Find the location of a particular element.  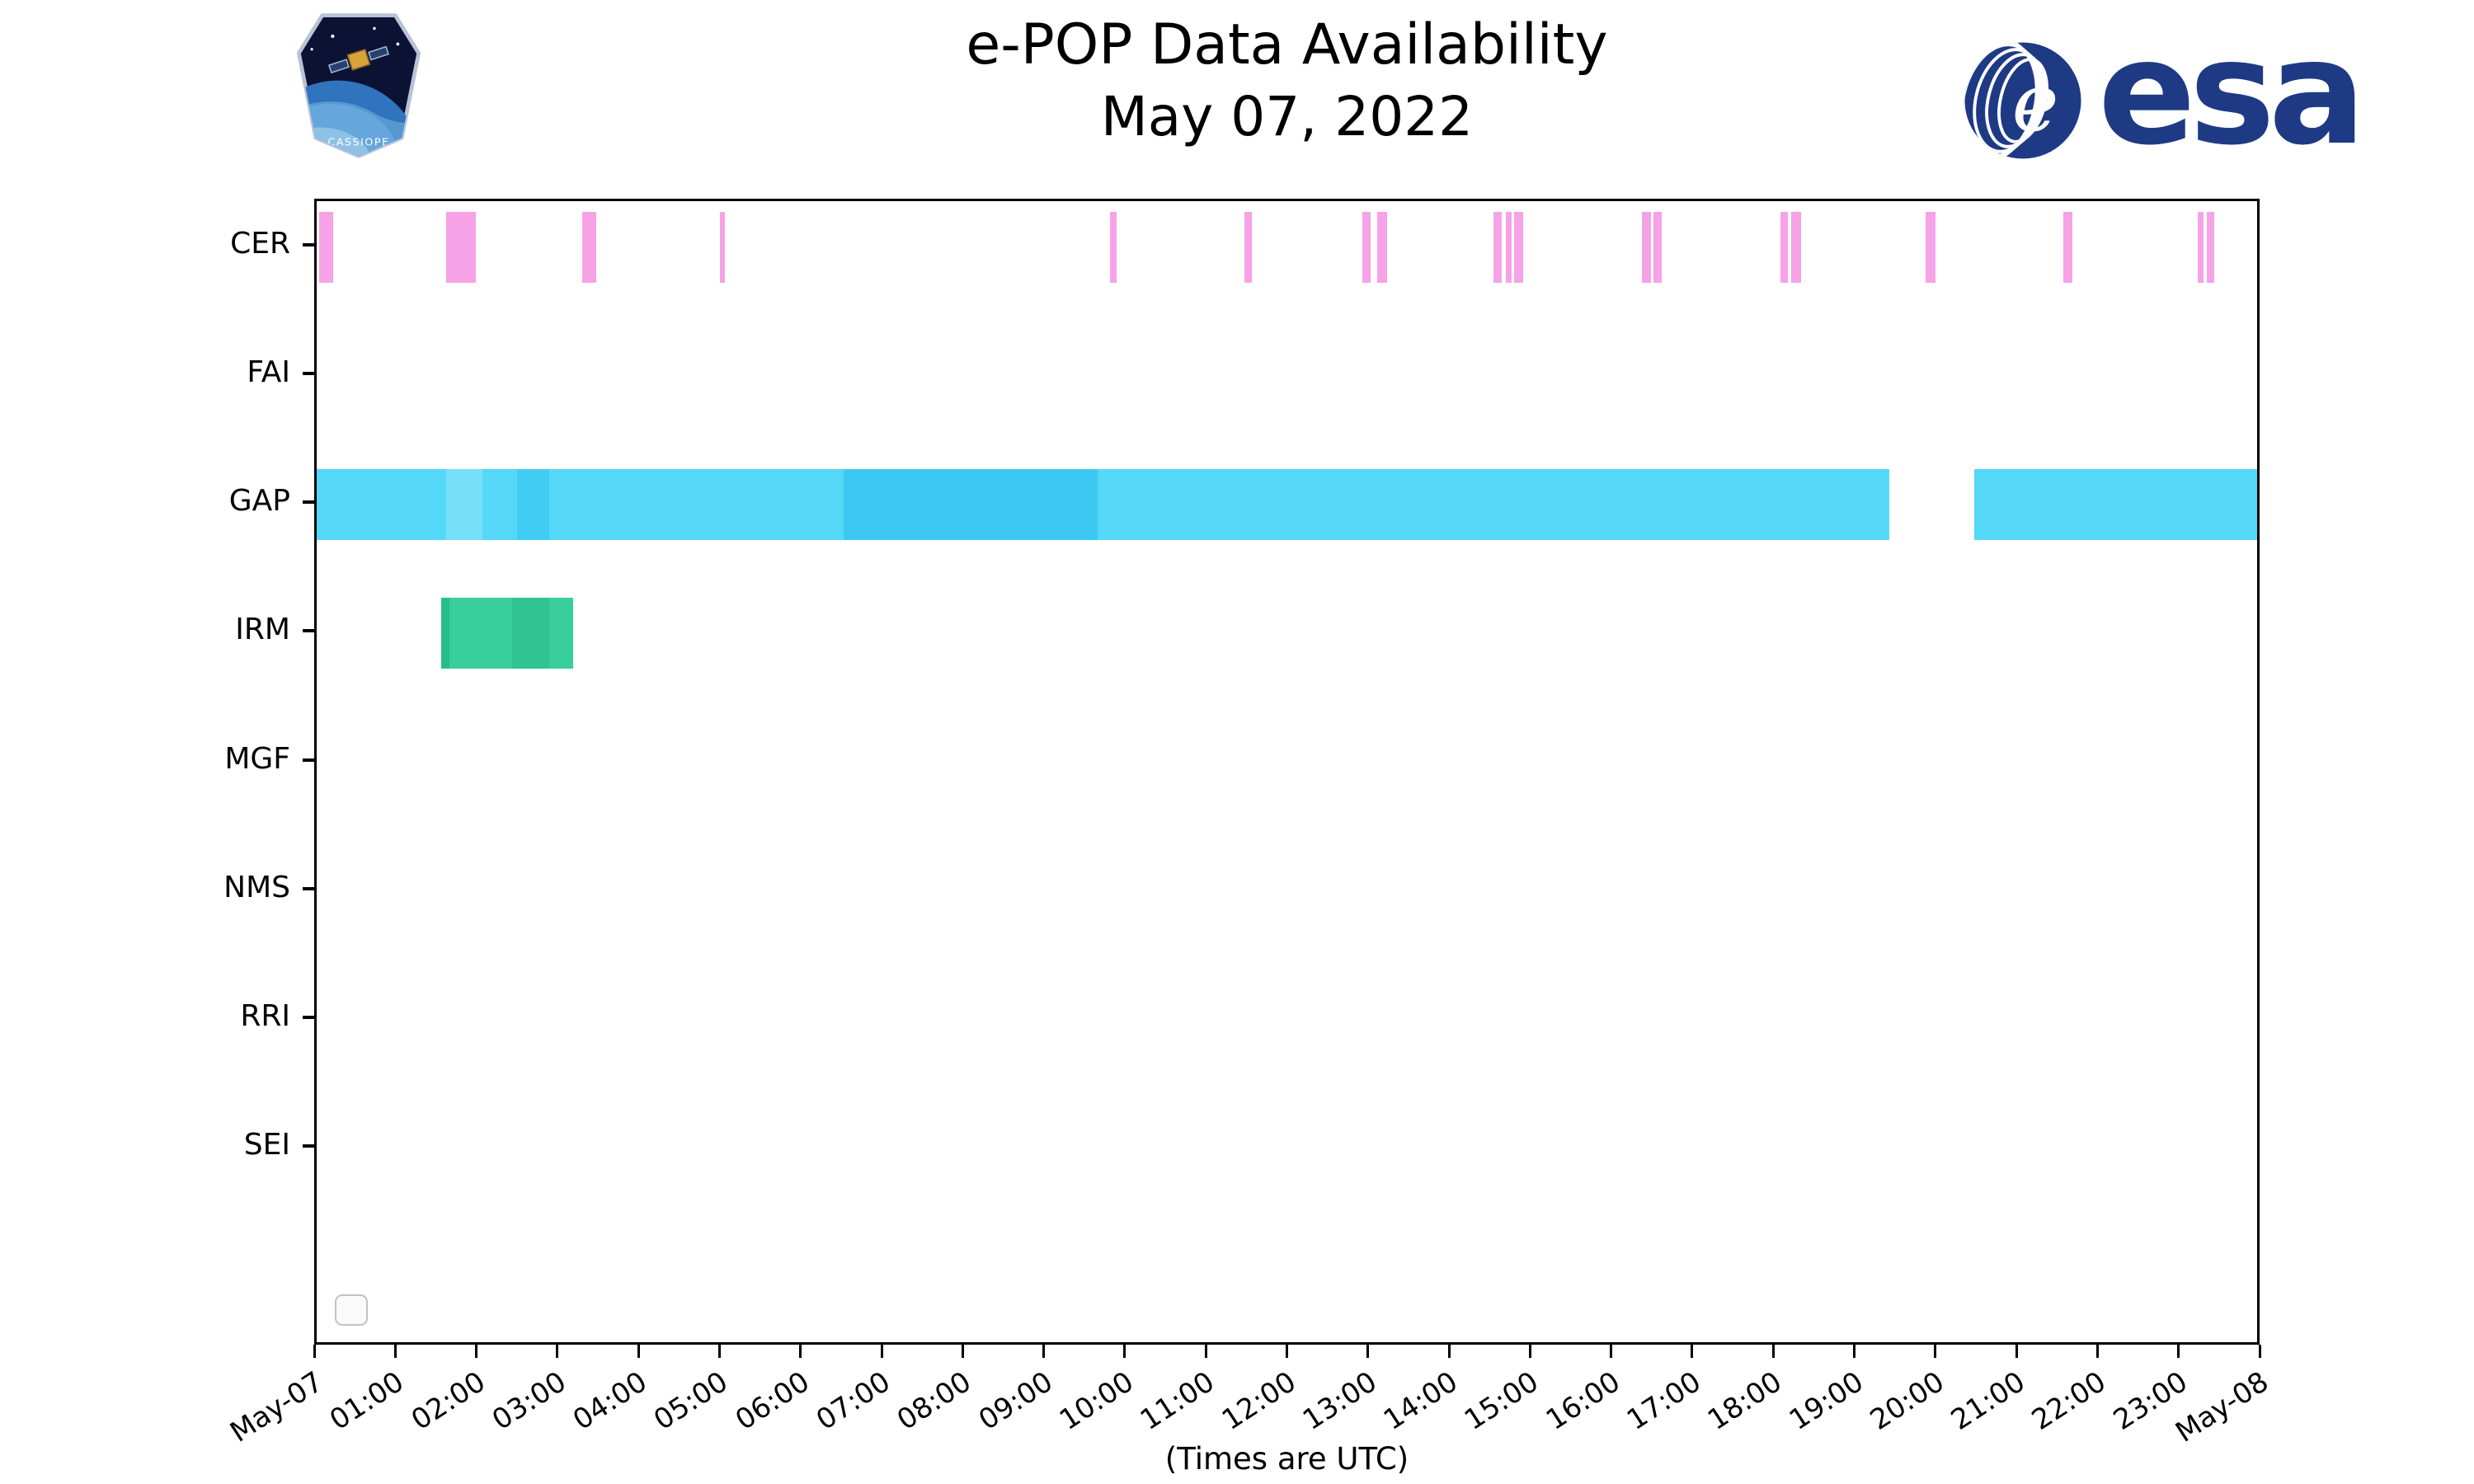

x-tick-label: 15:00 is located at coordinates (1502, 1401).